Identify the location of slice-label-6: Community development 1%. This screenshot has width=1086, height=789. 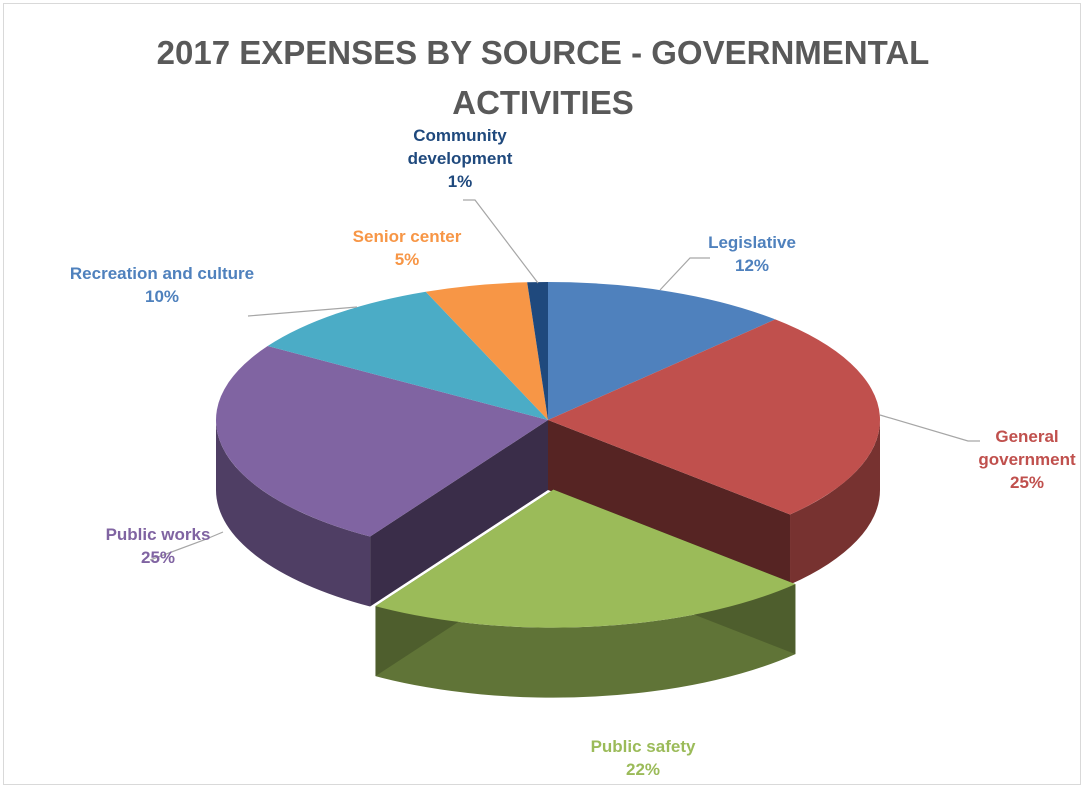
(460, 158).